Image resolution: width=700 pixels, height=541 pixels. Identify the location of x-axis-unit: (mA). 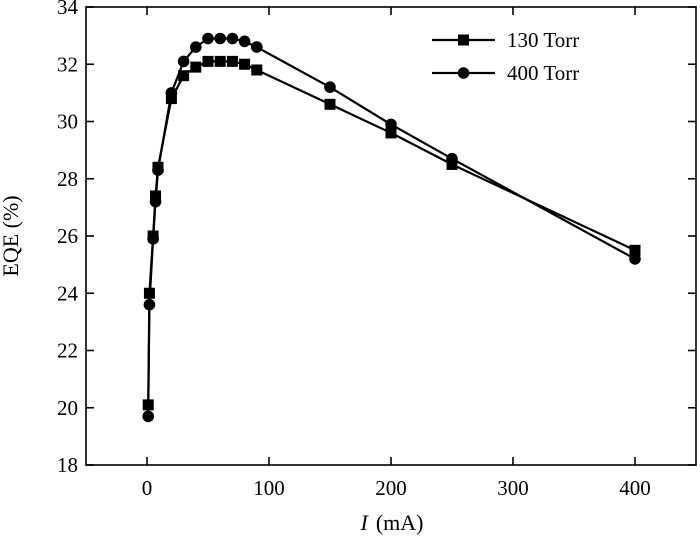
(400, 522).